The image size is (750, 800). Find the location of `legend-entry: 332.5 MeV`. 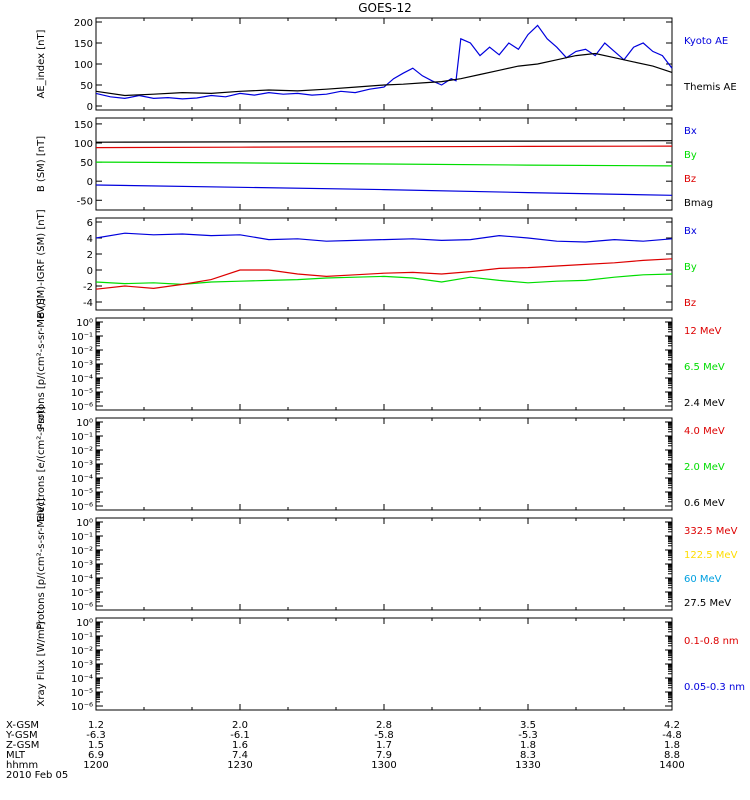

legend-entry: 332.5 MeV is located at coordinates (711, 531).